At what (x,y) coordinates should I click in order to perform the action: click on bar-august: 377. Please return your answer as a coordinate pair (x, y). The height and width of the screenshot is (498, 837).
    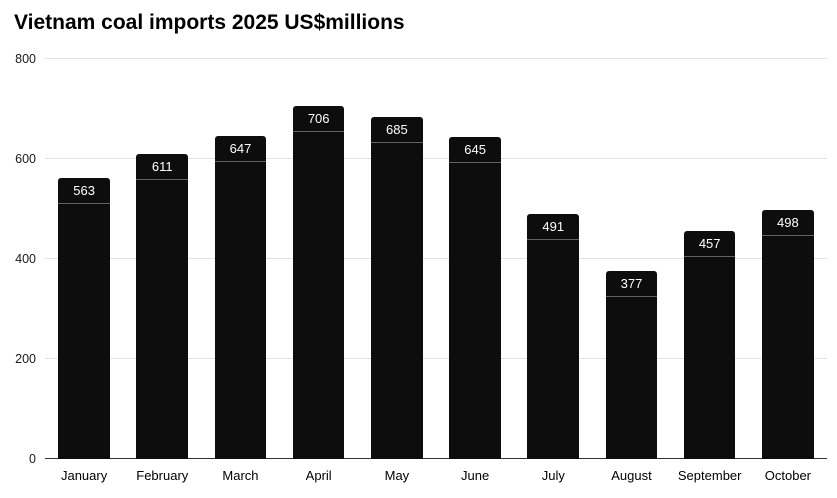
    Looking at the image, I should click on (631, 365).